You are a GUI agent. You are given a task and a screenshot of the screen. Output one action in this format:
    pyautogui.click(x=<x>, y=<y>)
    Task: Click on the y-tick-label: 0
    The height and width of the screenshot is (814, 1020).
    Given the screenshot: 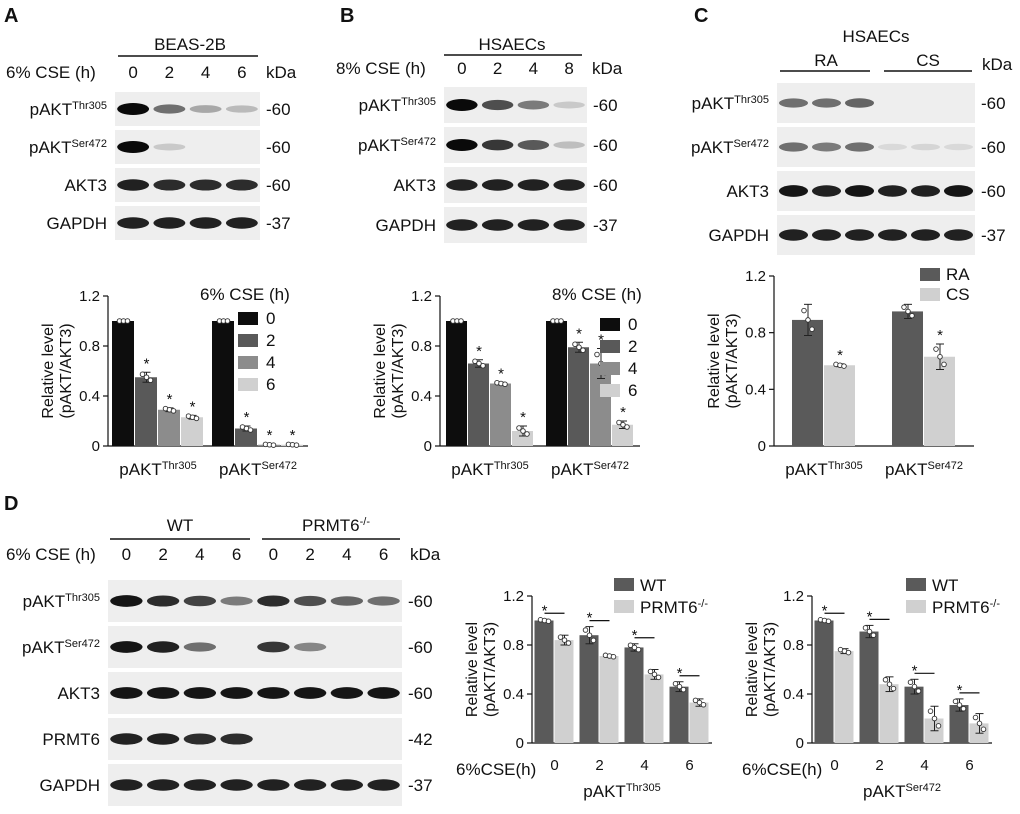 What is the action you would take?
    pyautogui.click(x=800, y=743)
    